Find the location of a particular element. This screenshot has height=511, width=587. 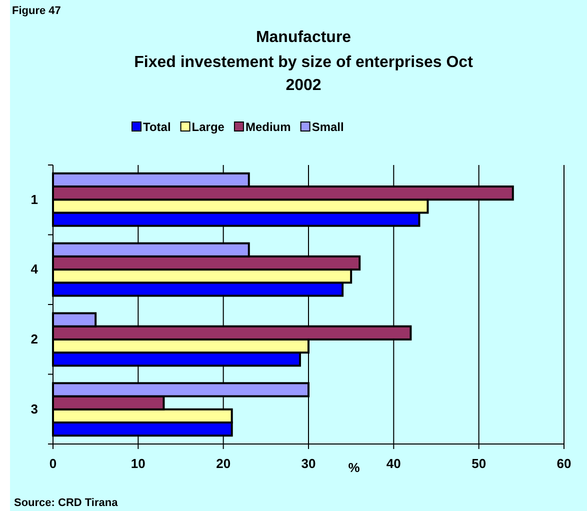

x-tick-label: 50 is located at coordinates (479, 464).